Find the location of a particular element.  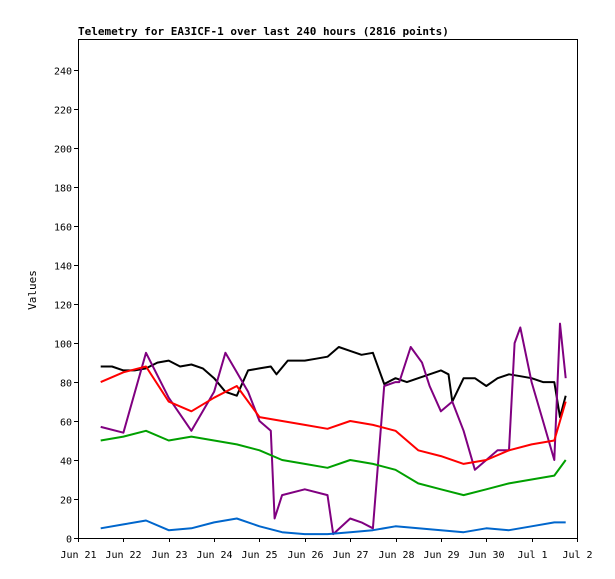

y-tick-label: 40 is located at coordinates (66, 462).